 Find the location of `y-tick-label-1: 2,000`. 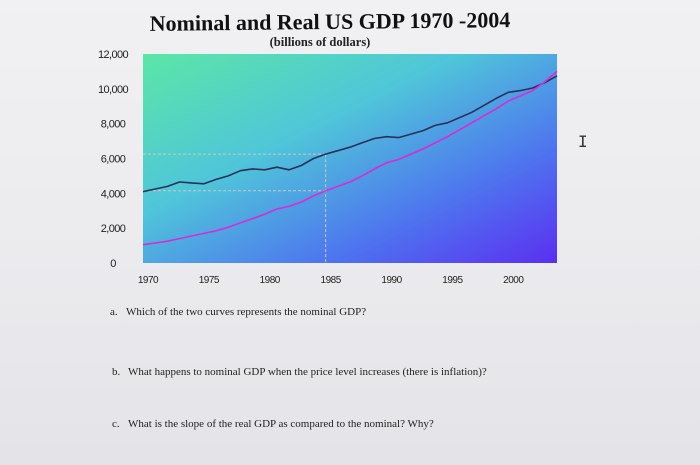

y-tick-label-1: 2,000 is located at coordinates (113, 229).